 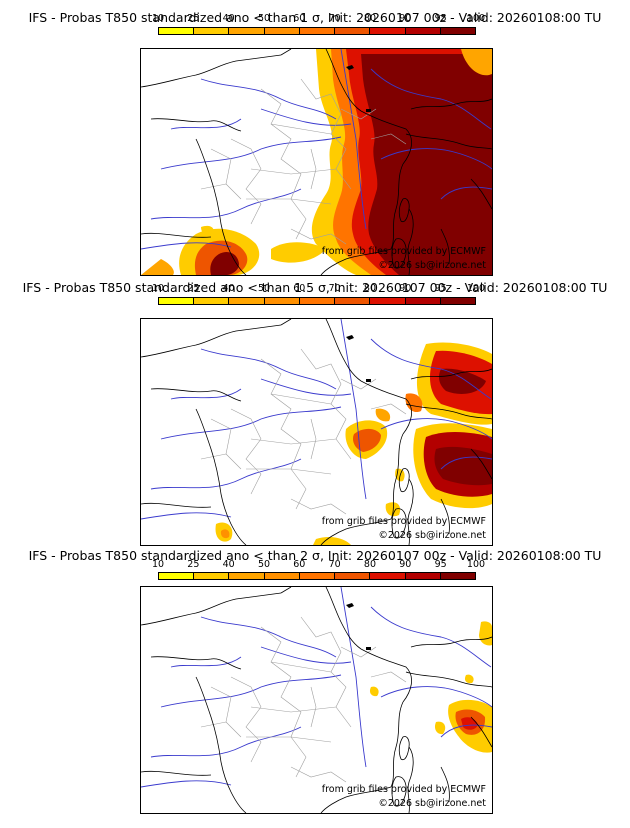 What do you see at coordinates (353, 443) in the screenshot?
I see `probability-field` at bounding box center [353, 443].